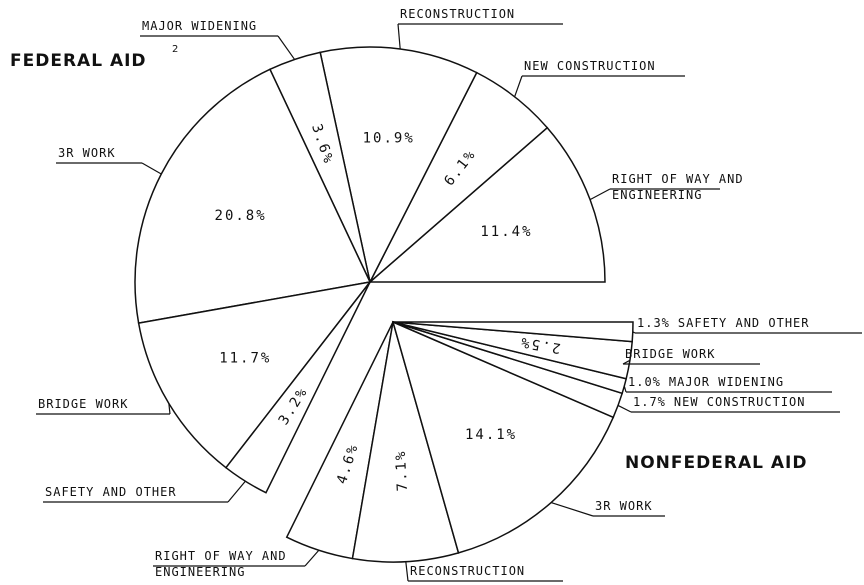 Image resolution: width=864 pixels, height=585 pixels. Describe the element at coordinates (389, 139) in the screenshot. I see `value-label: 10.9%` at that location.